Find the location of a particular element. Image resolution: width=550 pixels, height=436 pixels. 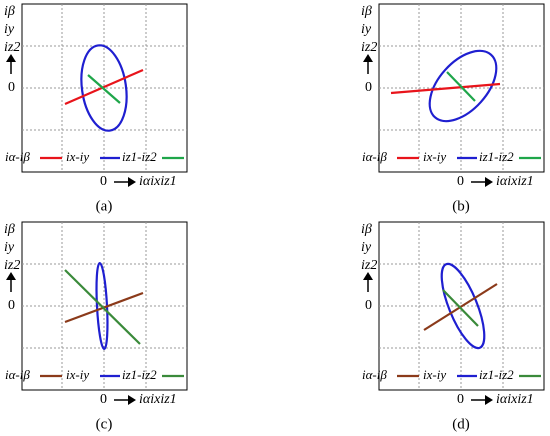

panel-caption: (d) is located at coordinates (461, 424).